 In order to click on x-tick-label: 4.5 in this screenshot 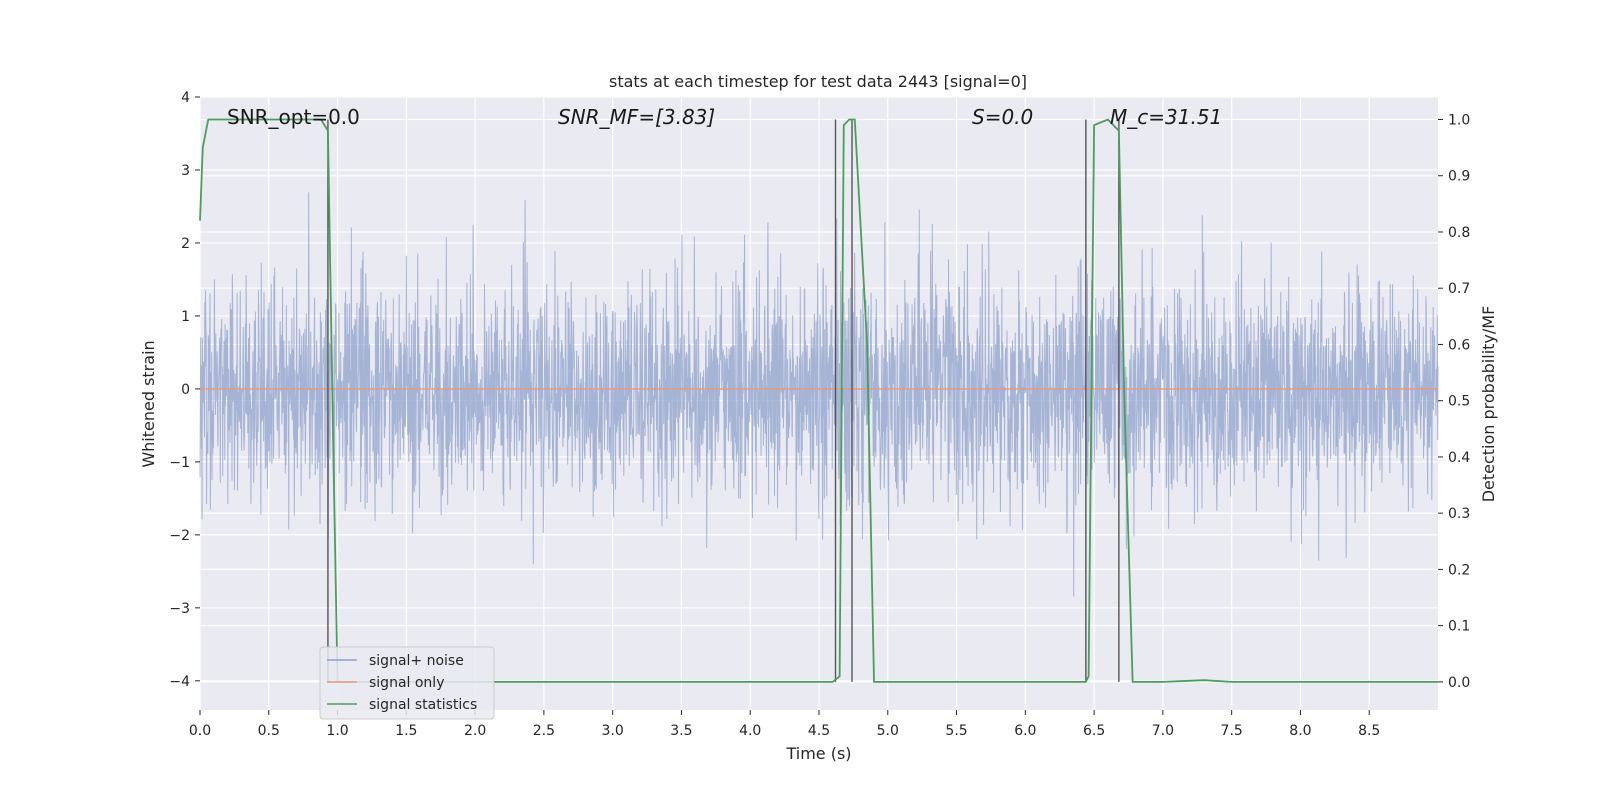, I will do `click(819, 731)`.